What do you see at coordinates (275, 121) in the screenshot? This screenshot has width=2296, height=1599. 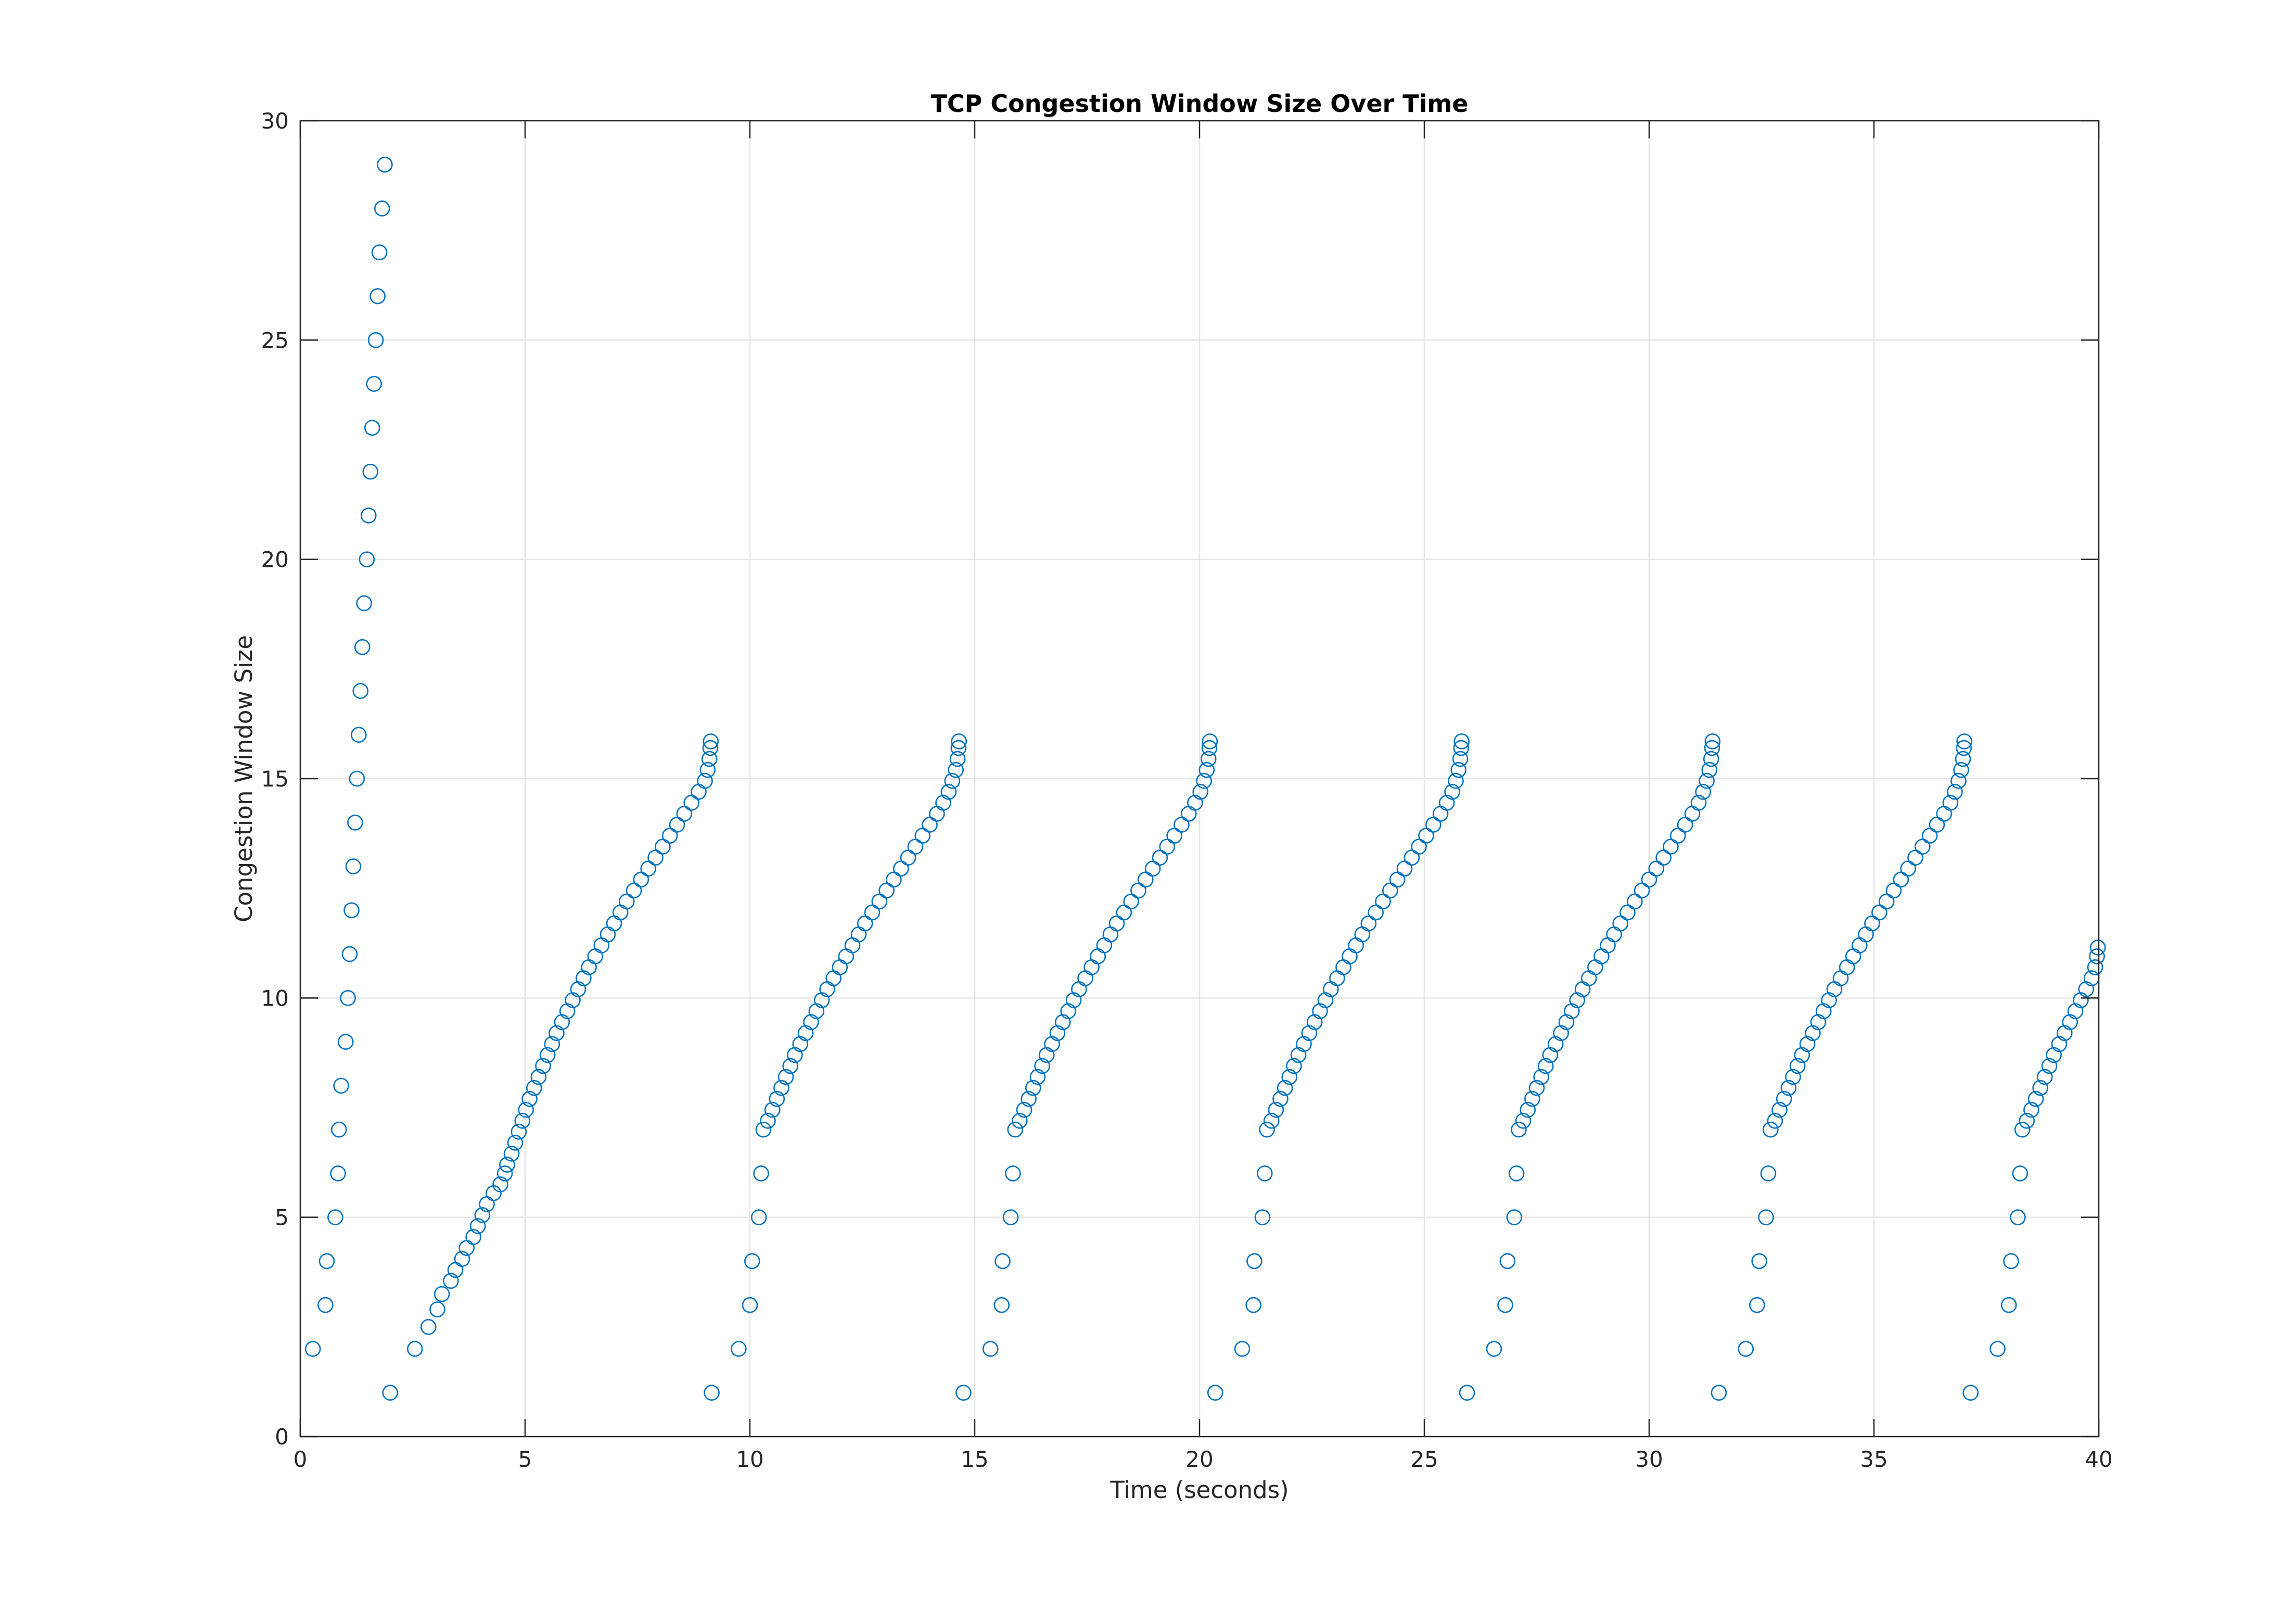 I see `y-tick-label: 30` at bounding box center [275, 121].